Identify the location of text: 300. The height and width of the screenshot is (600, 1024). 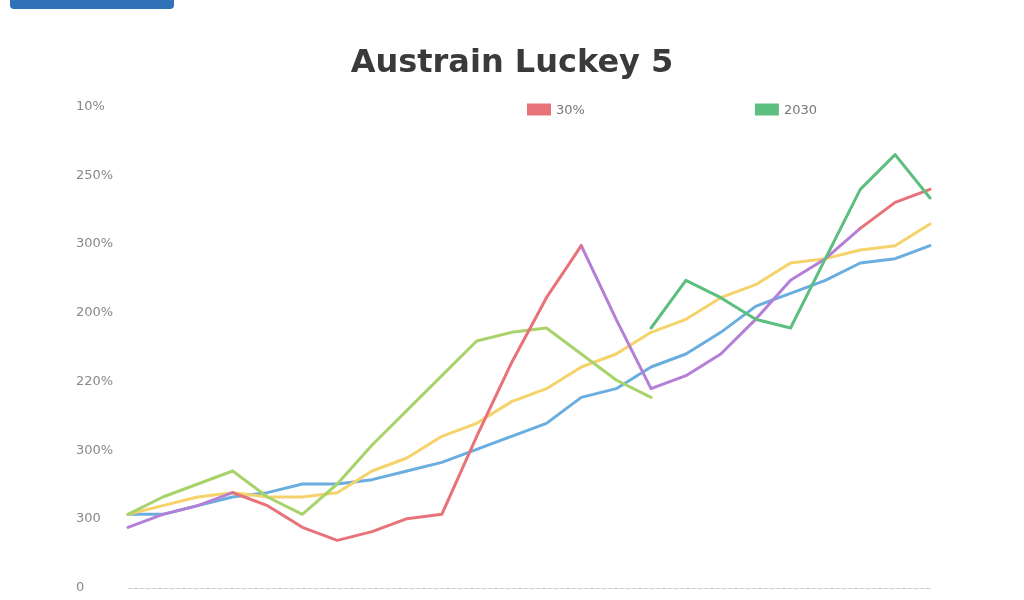
(88, 518).